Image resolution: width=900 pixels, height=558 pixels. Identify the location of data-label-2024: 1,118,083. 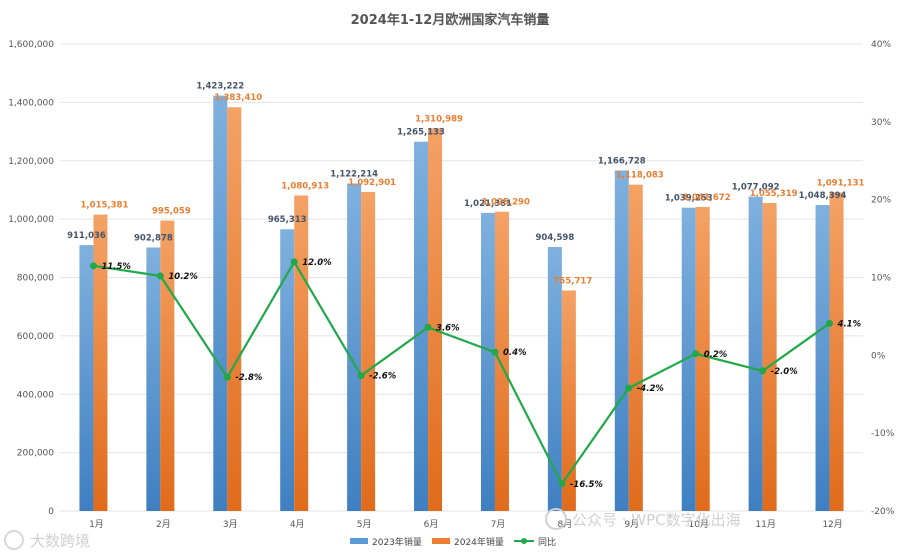
(640, 176).